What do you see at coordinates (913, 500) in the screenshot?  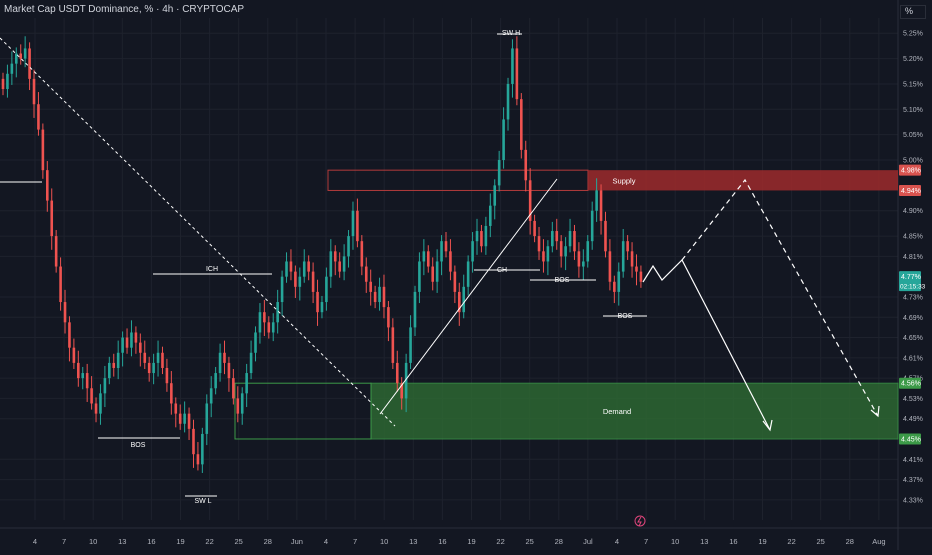 I see `y-tick-label: 4.33%` at bounding box center [913, 500].